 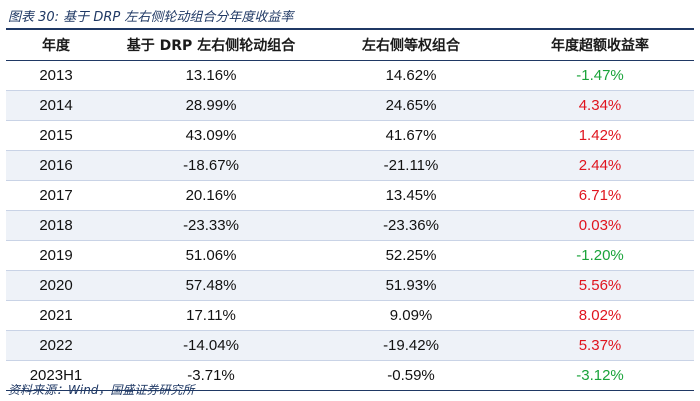 What do you see at coordinates (600, 315) in the screenshot?
I see `excess-return-cell: 8.02%` at bounding box center [600, 315].